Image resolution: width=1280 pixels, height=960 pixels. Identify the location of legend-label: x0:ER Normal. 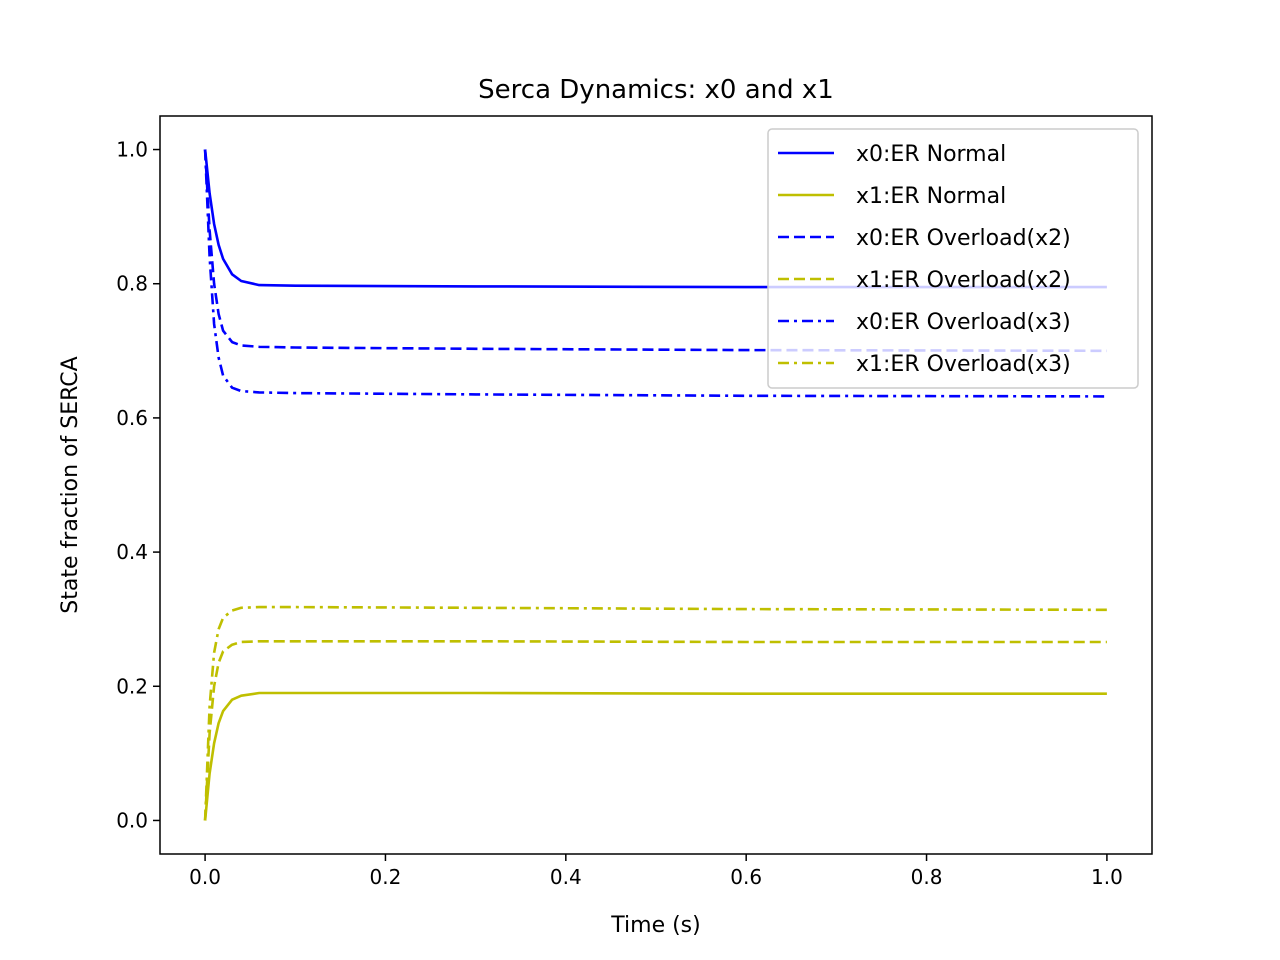
(931, 154).